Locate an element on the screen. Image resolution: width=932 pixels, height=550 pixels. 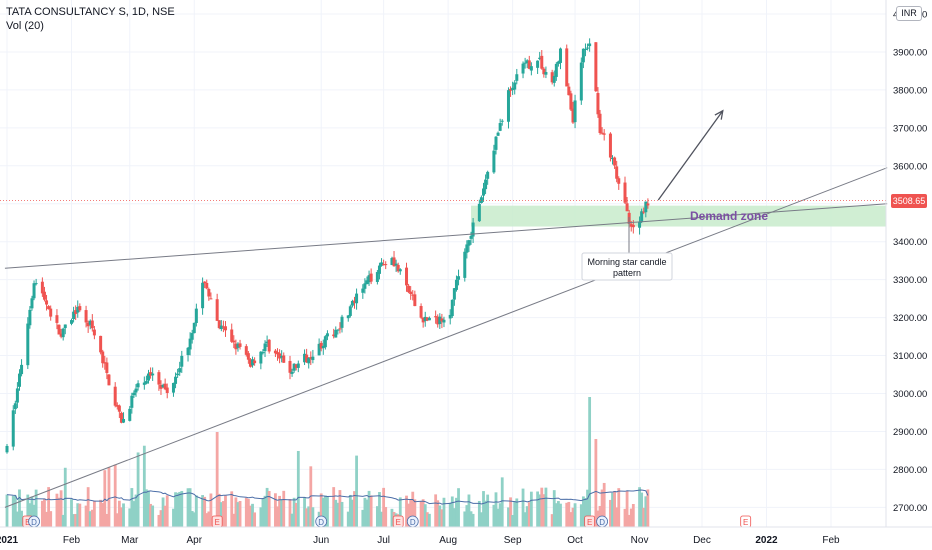
x-tick-label: Nov is located at coordinates (640, 540).